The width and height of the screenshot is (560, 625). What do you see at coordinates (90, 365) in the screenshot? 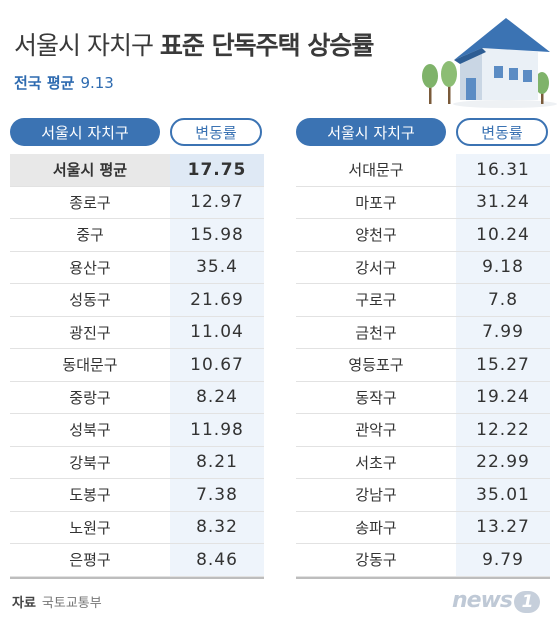
I see `district-name: 동대문구` at bounding box center [90, 365].